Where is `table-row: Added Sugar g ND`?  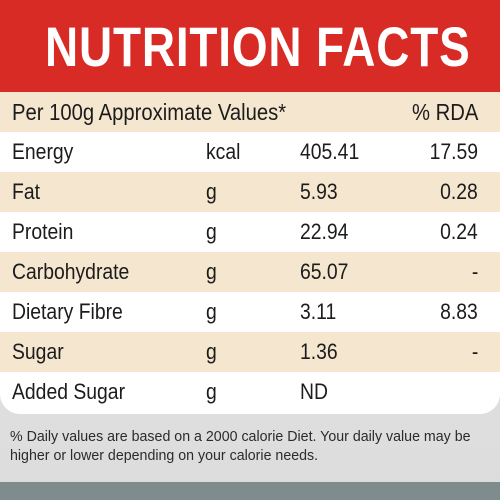 table-row: Added Sugar g ND is located at coordinates (250, 392).